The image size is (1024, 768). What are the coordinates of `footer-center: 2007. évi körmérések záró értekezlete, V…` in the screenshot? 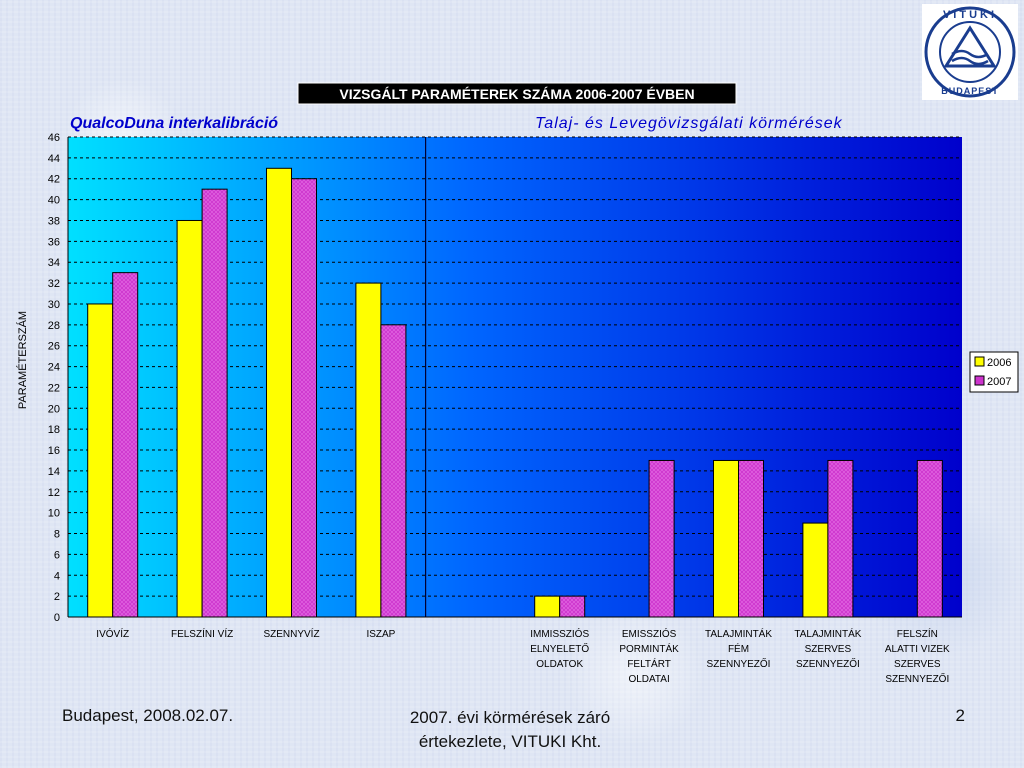 It's located at (510, 730).